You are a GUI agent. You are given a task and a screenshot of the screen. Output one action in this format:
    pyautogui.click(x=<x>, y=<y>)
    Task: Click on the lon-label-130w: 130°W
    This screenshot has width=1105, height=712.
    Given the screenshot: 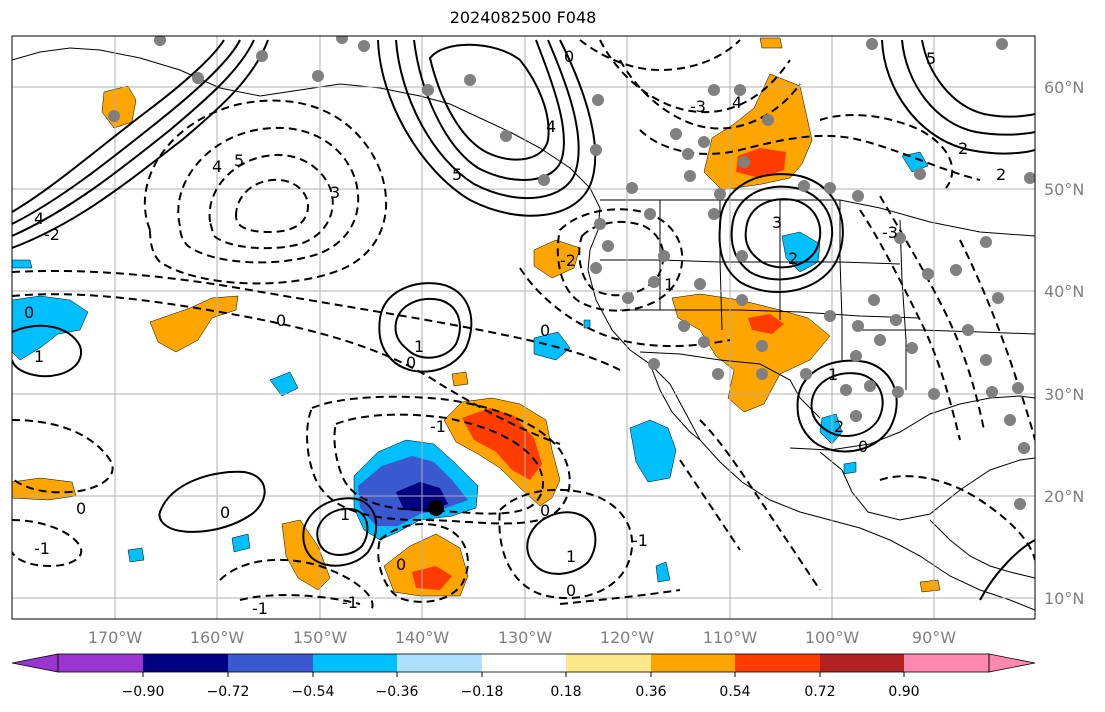 What is the action you would take?
    pyautogui.click(x=525, y=637)
    